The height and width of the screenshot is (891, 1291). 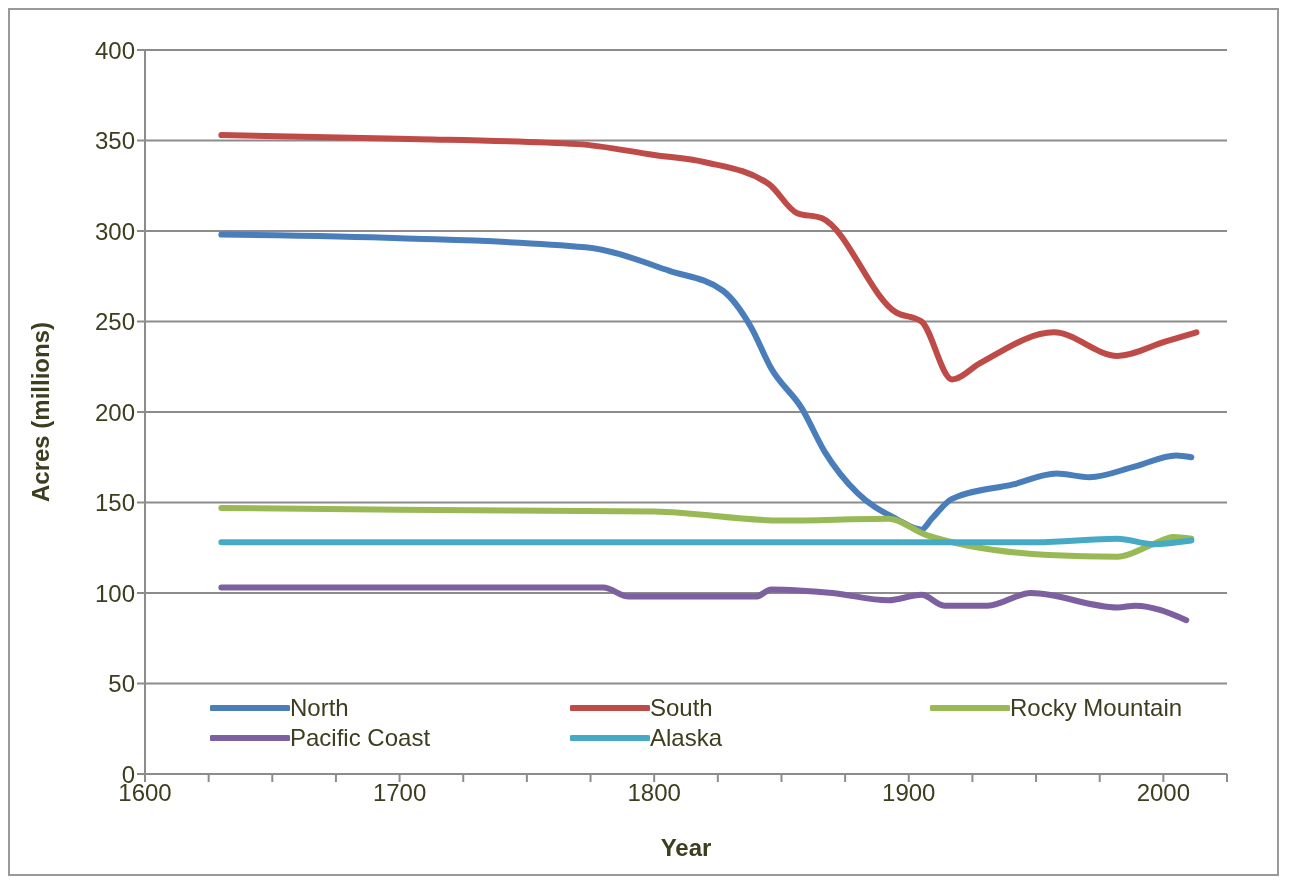 I want to click on y-tick-label: 150, so click(x=114, y=503).